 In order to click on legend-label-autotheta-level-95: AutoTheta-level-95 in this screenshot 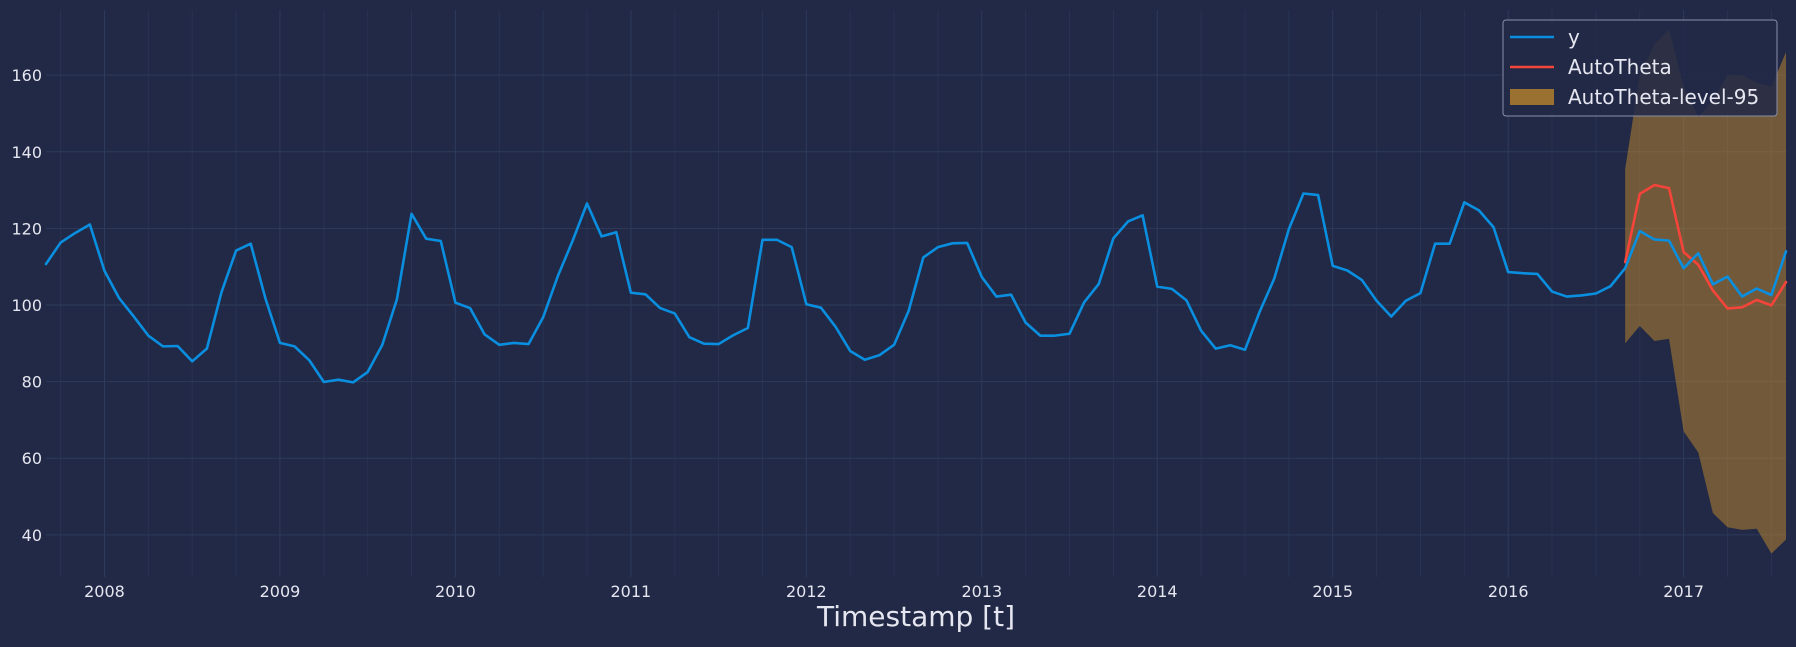, I will do `click(1663, 97)`.